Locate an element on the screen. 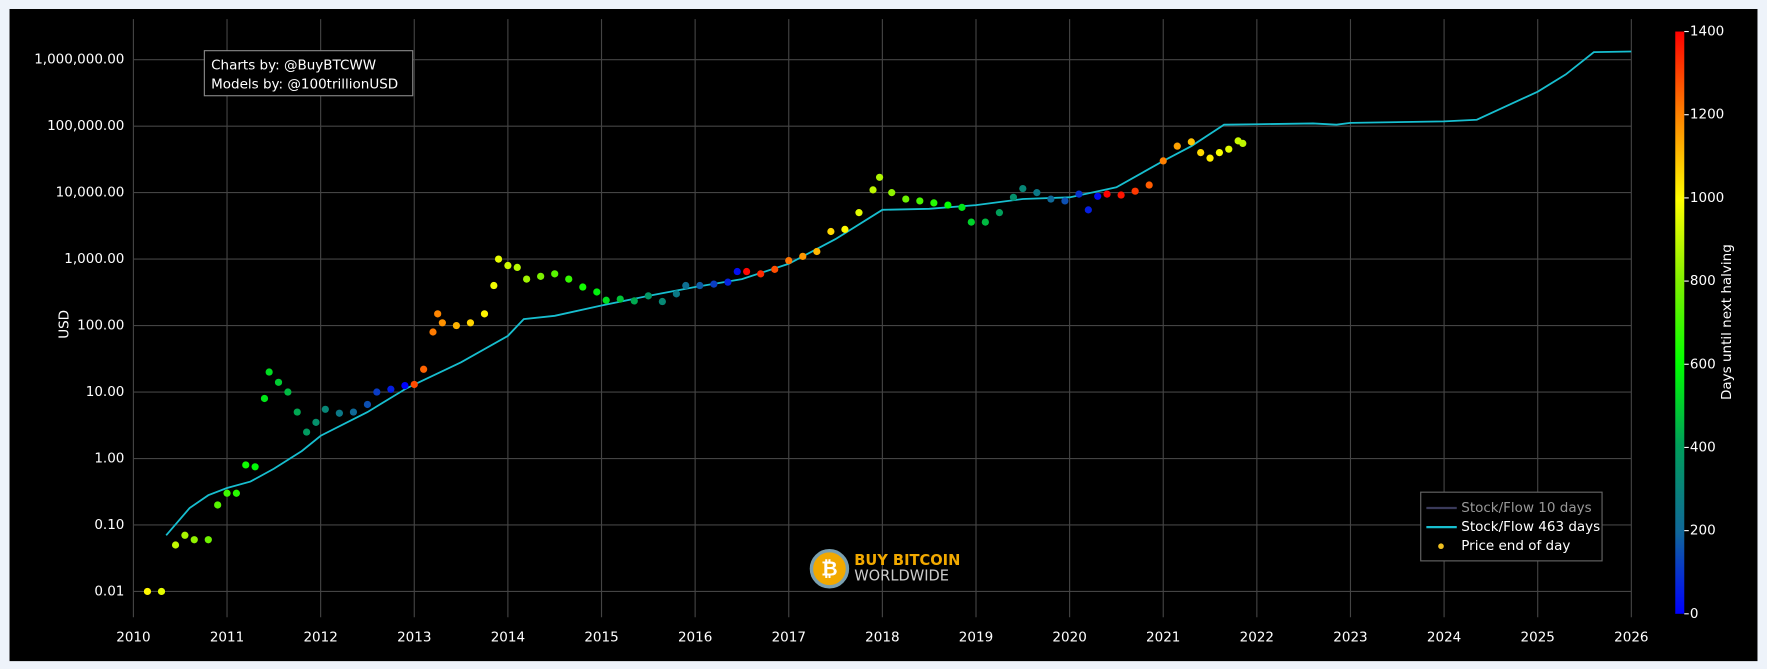 The width and height of the screenshot is (1767, 669). x-tick-label: 2020 is located at coordinates (1069, 637).